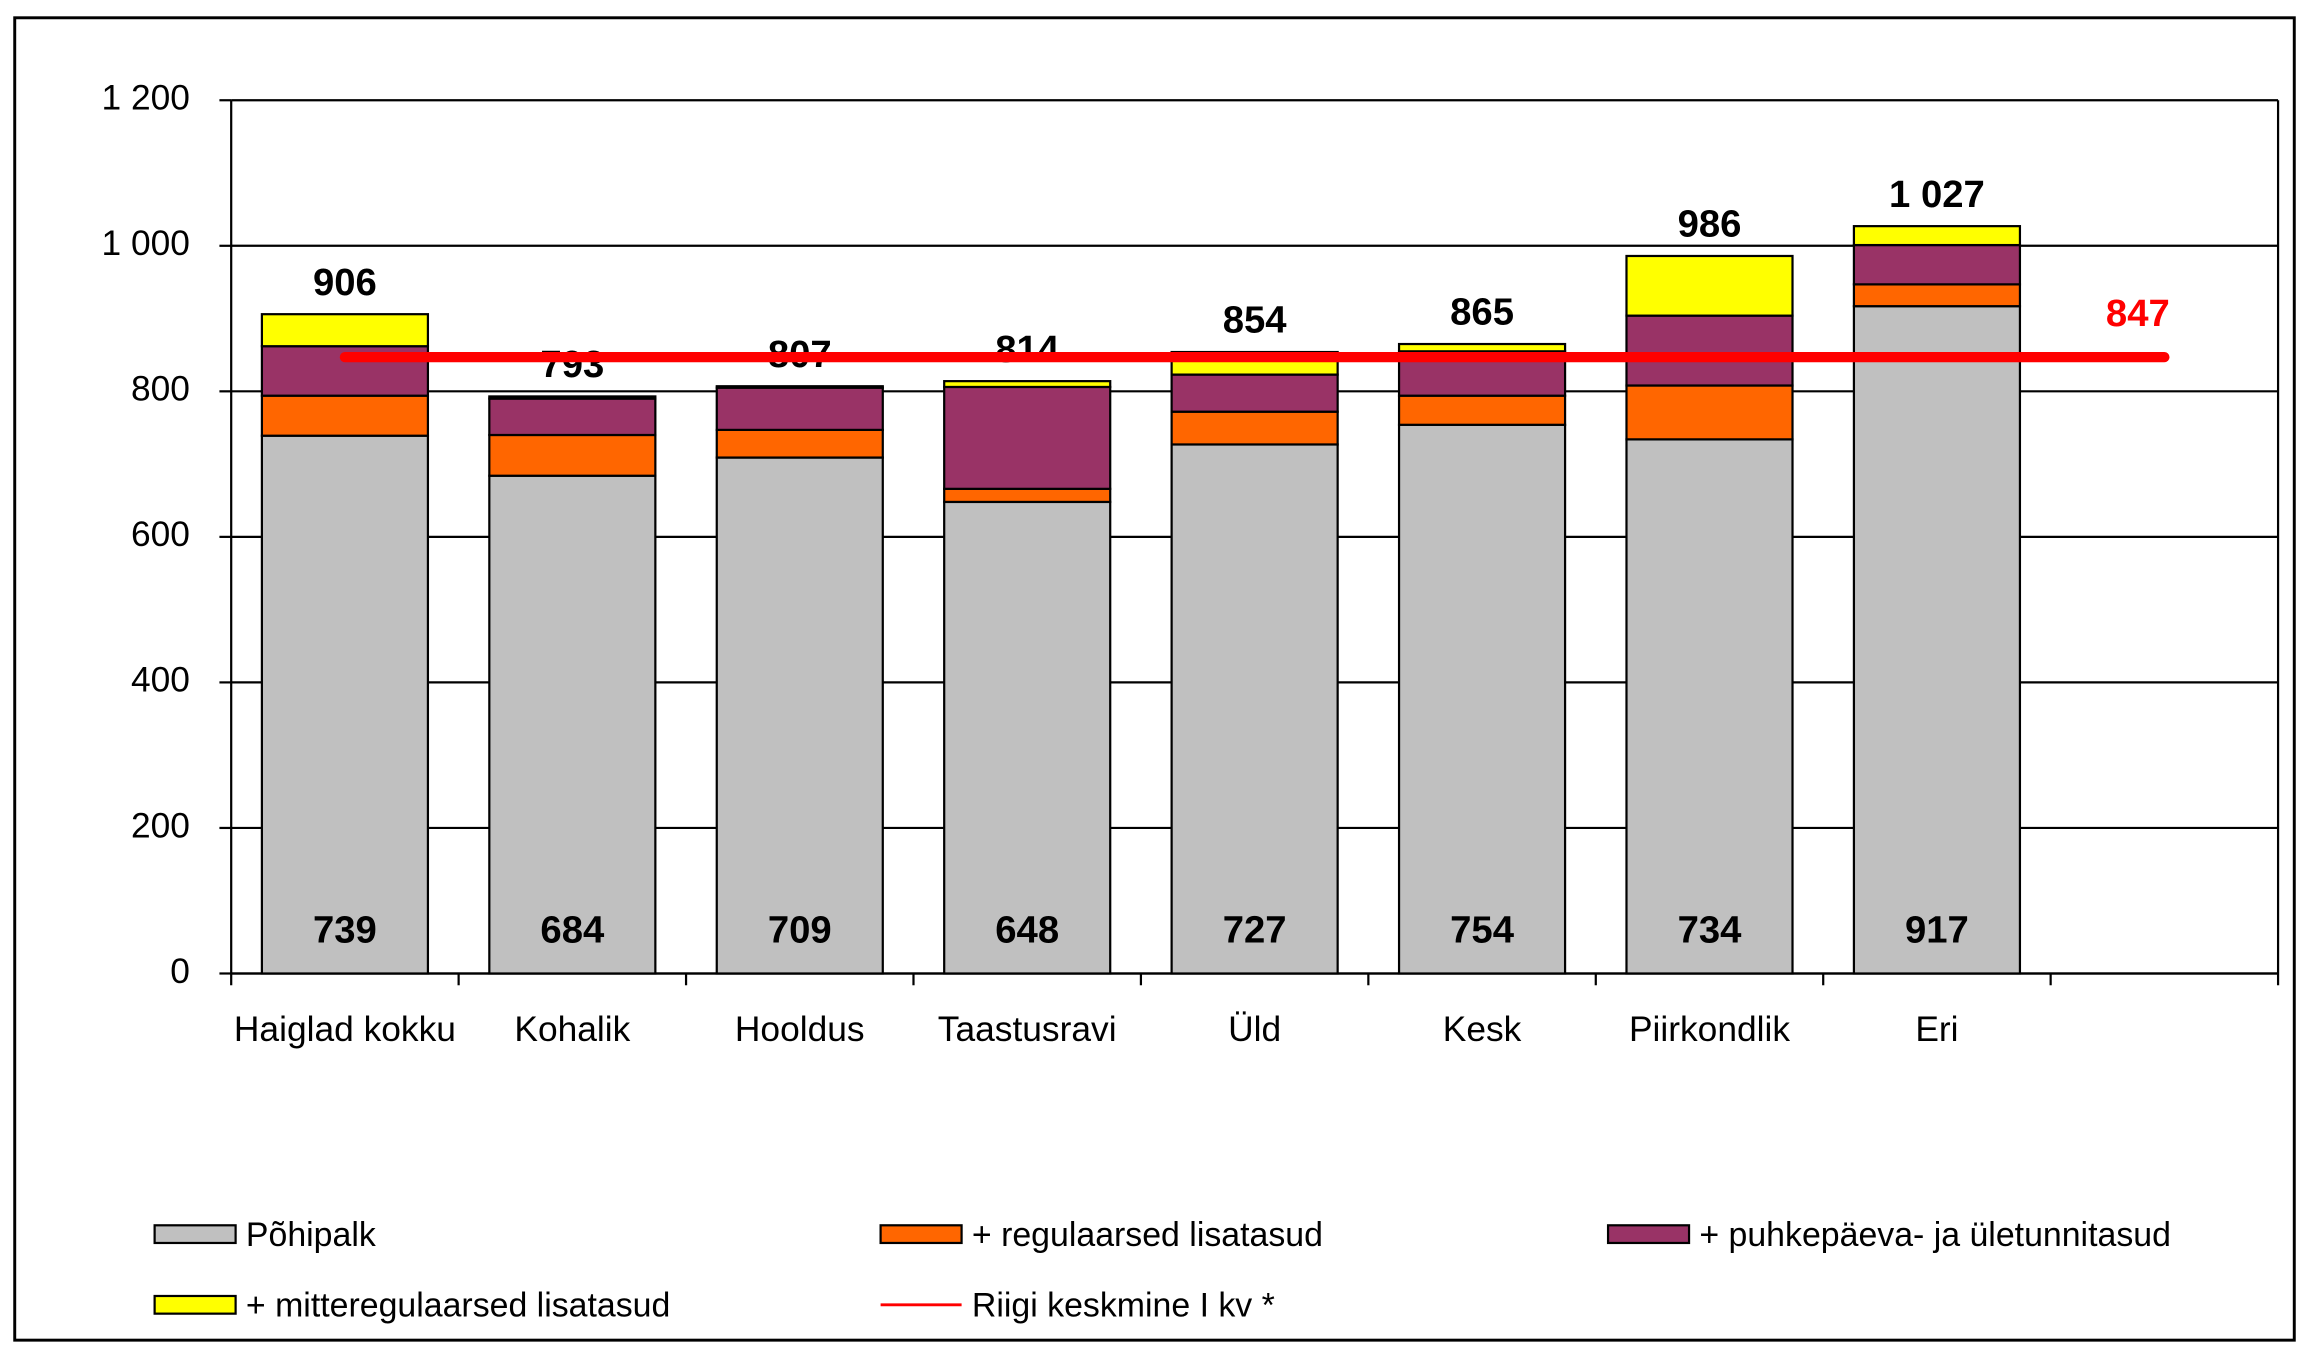 Image resolution: width=2309 pixels, height=1355 pixels. I want to click on y-tick-label: 1 000, so click(146, 243).